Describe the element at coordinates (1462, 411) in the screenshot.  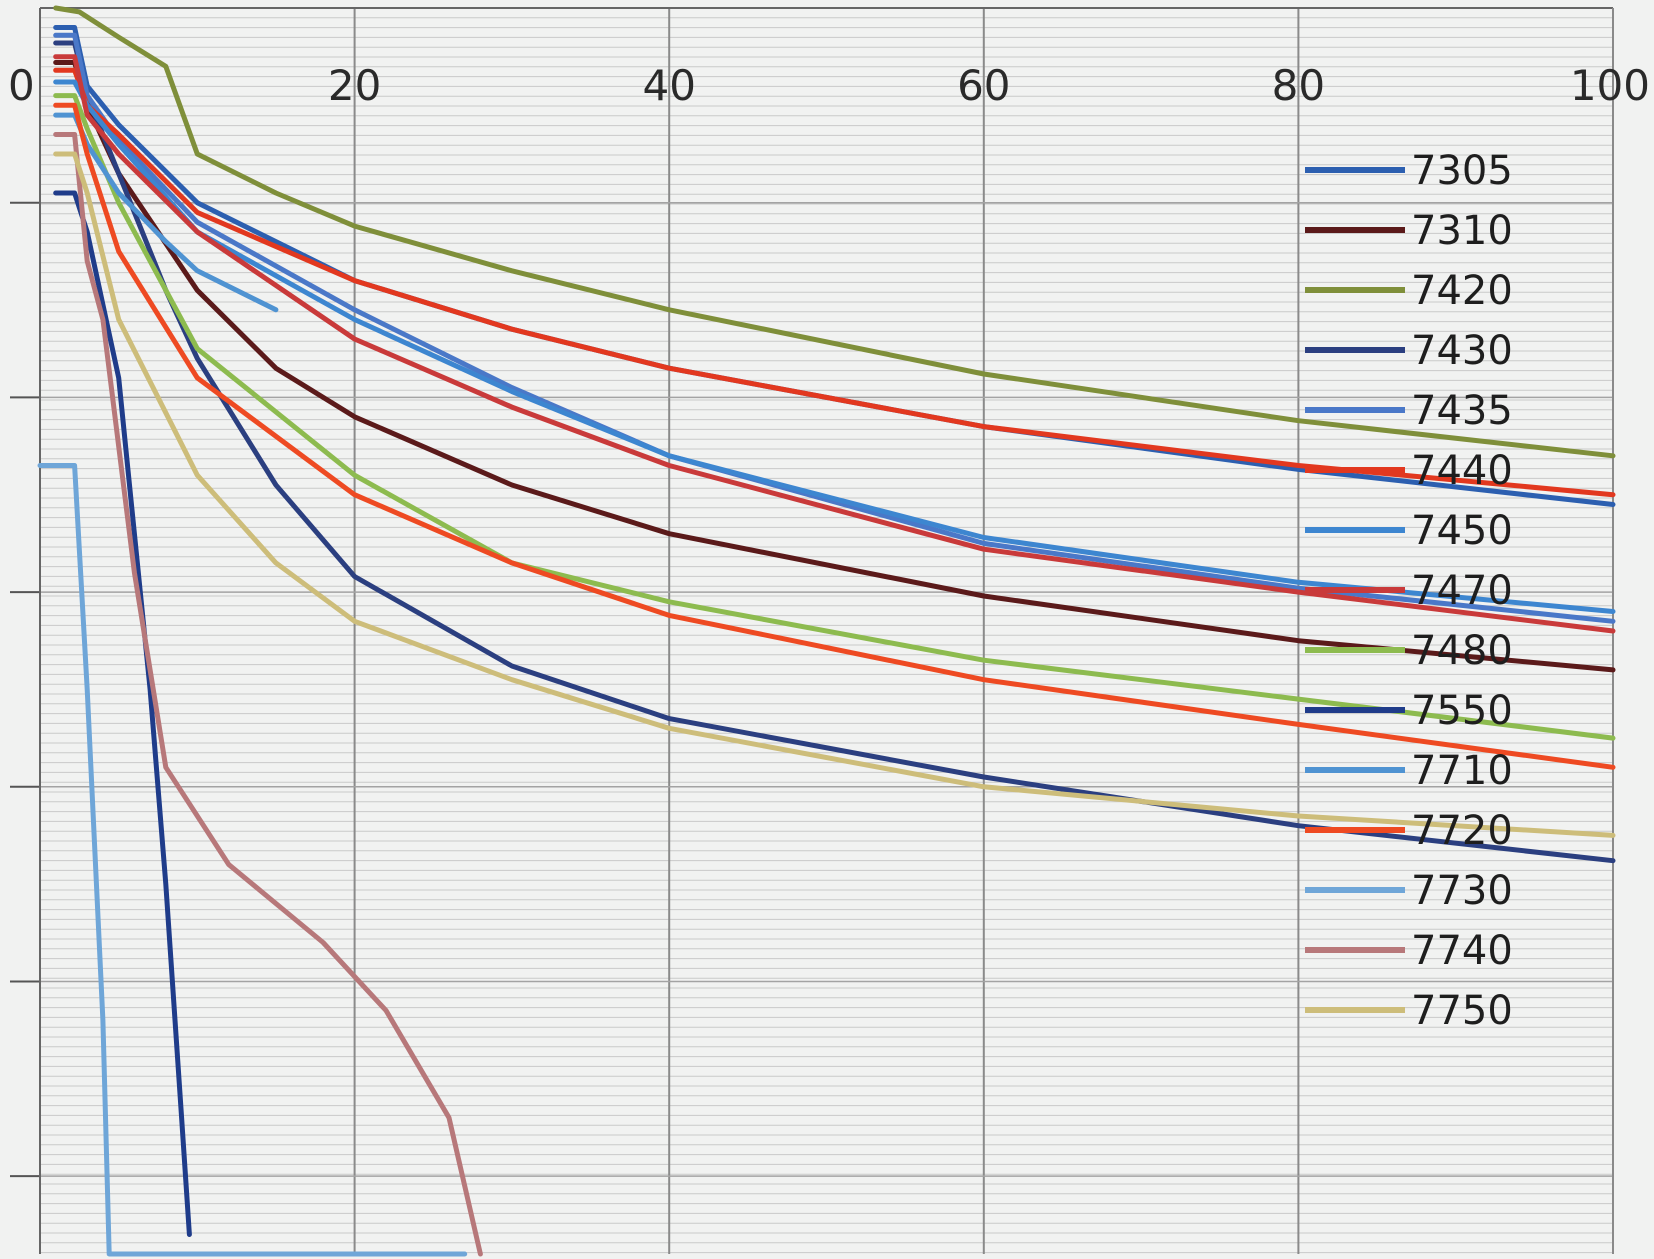
I see `legend-label-7435: 7435` at that location.